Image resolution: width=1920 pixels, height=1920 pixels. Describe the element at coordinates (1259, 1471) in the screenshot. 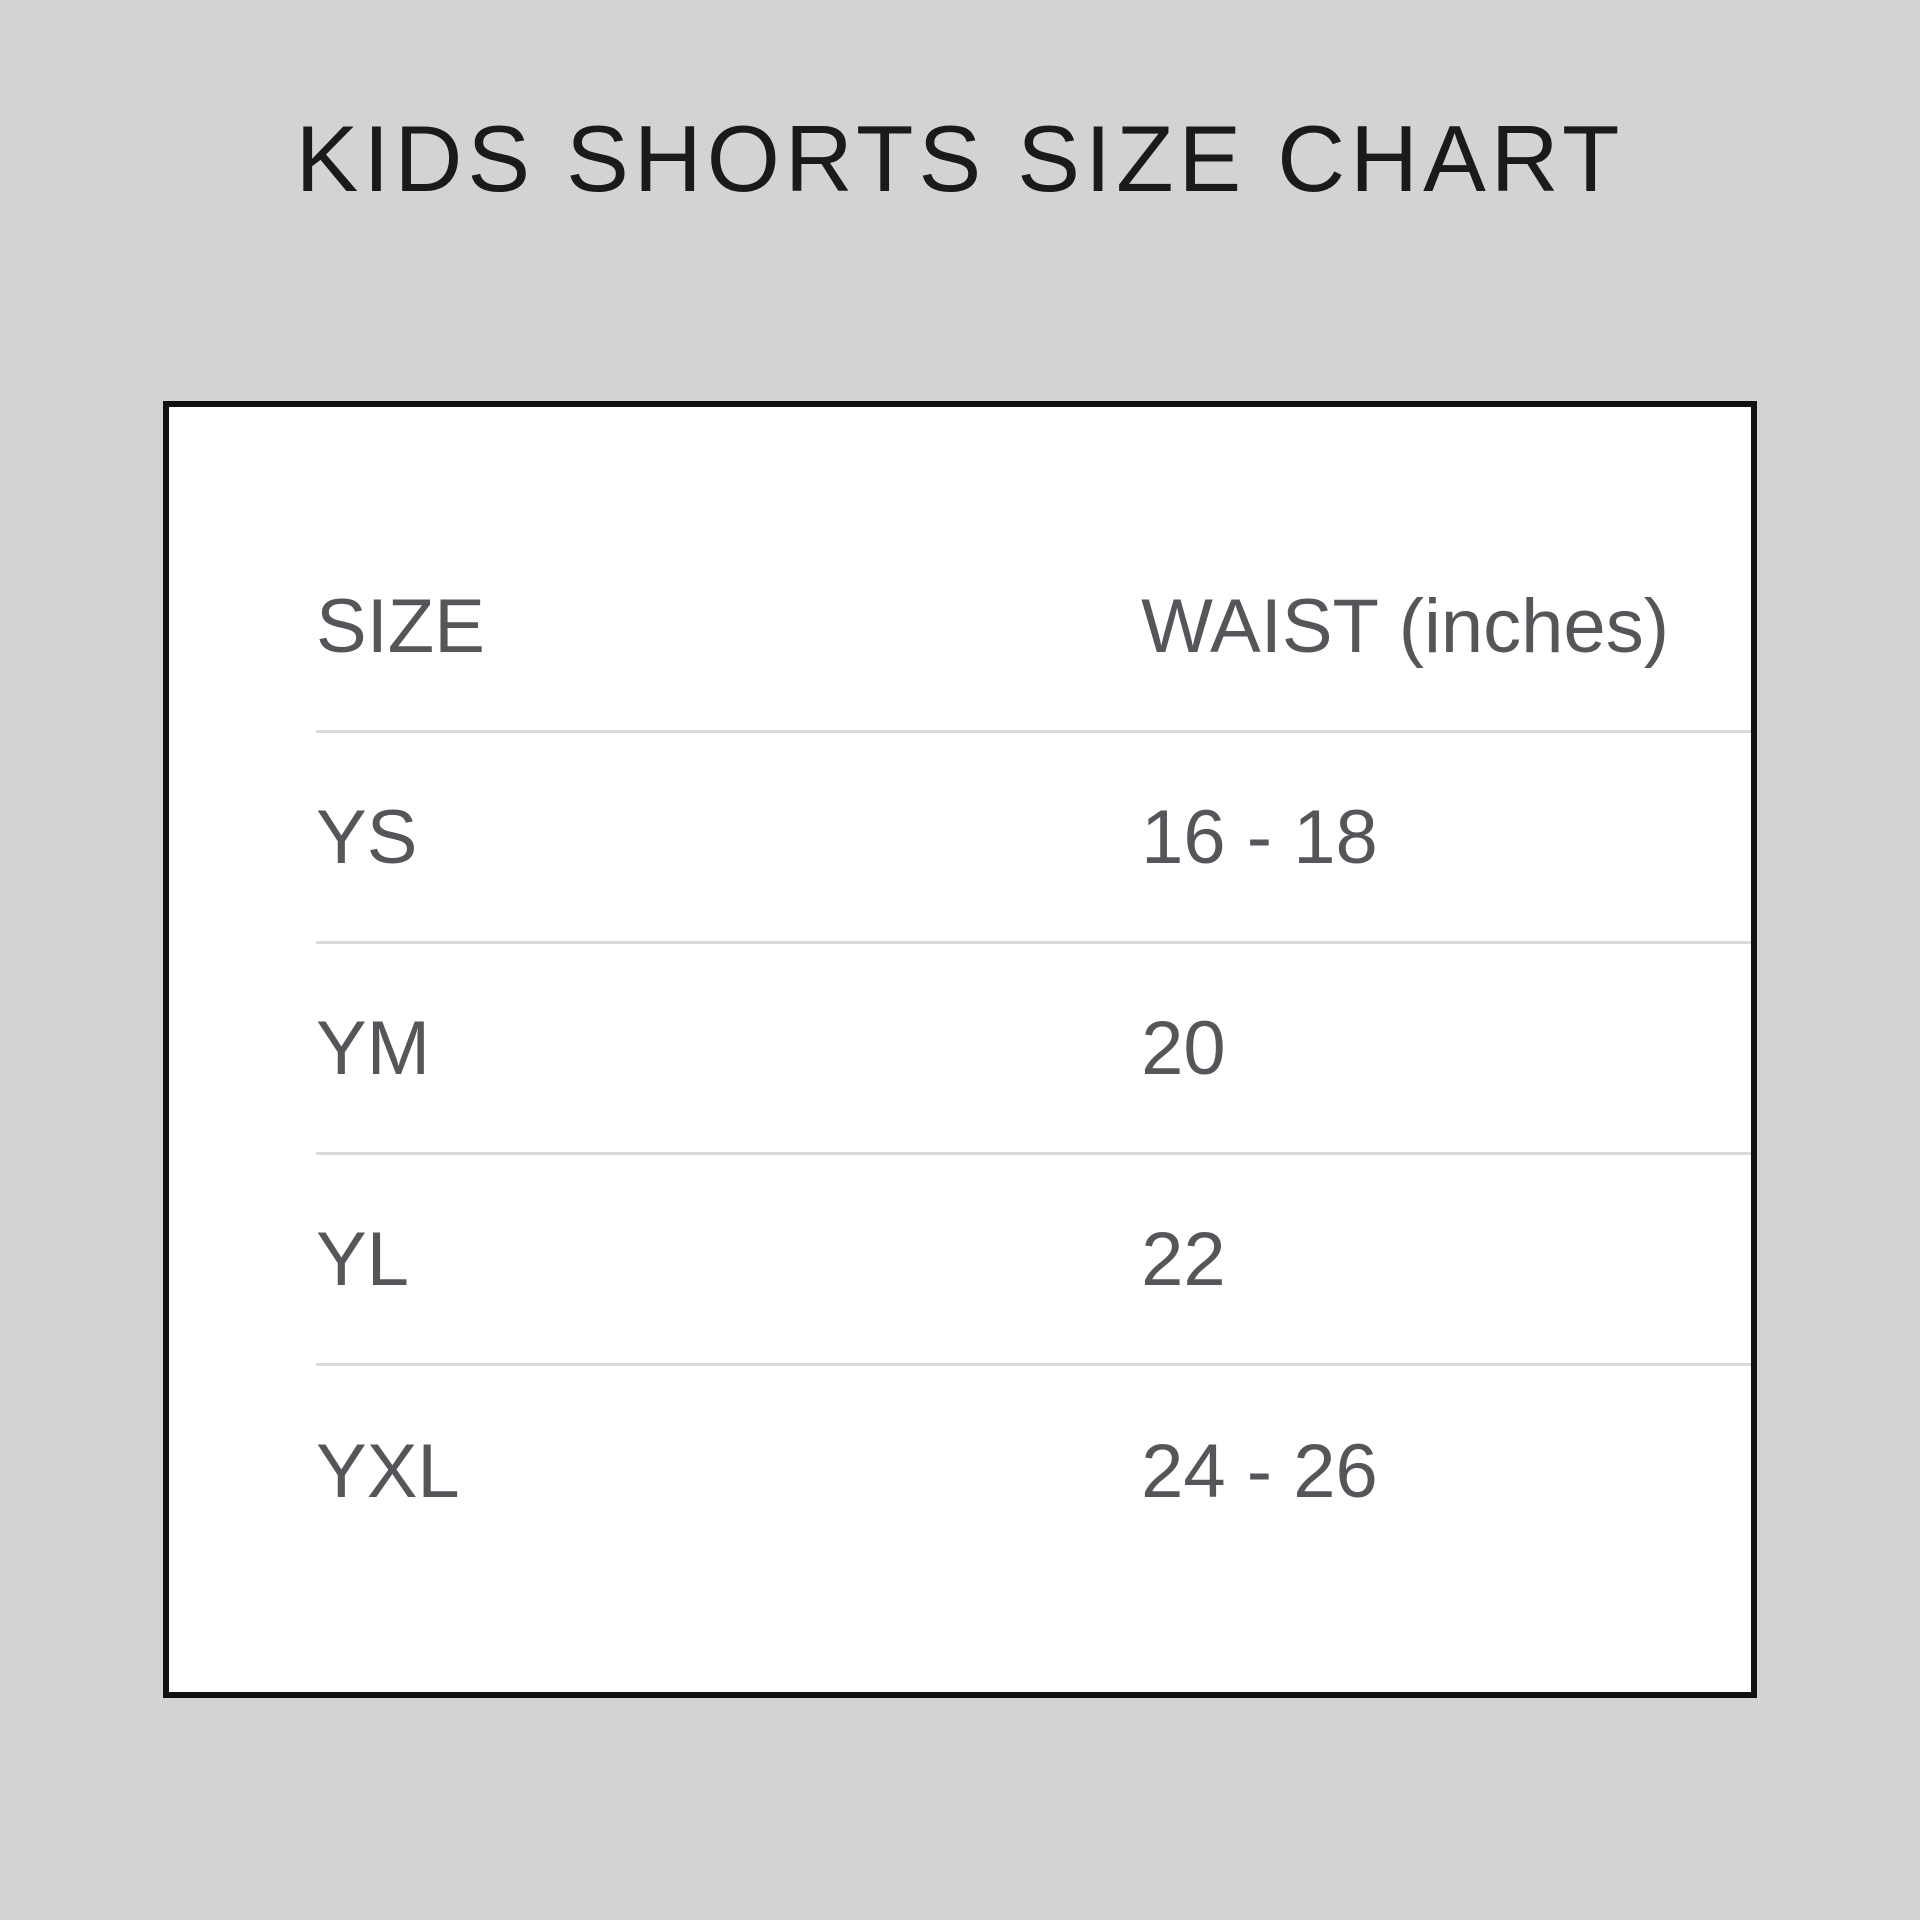

I see `waist-cell: 24 - 26` at that location.